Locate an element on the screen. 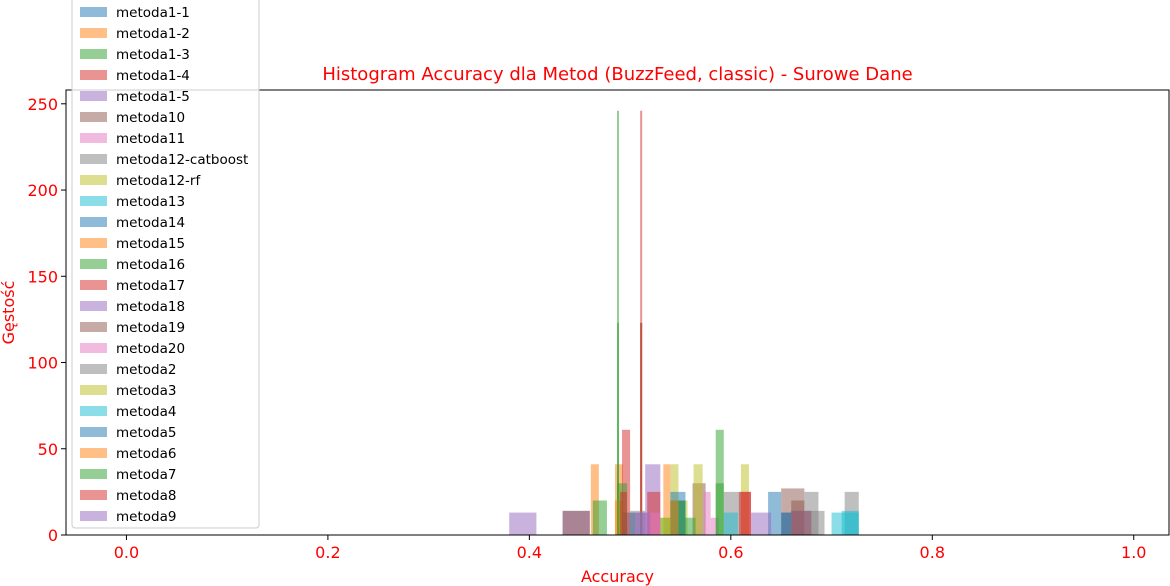  series-metoda19 is located at coordinates (687, 522).